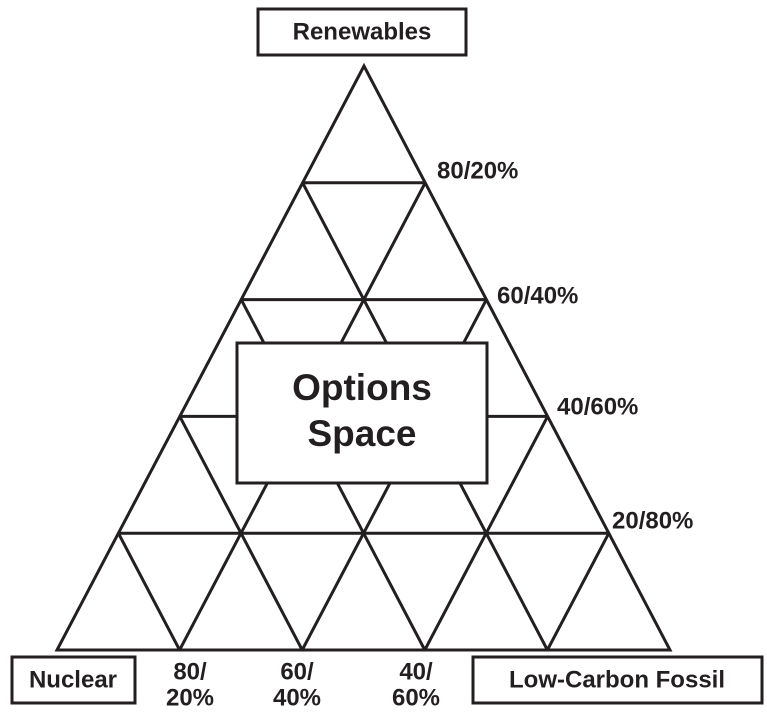 The height and width of the screenshot is (713, 767). What do you see at coordinates (597, 406) in the screenshot?
I see `side-label: 40/60%` at bounding box center [597, 406].